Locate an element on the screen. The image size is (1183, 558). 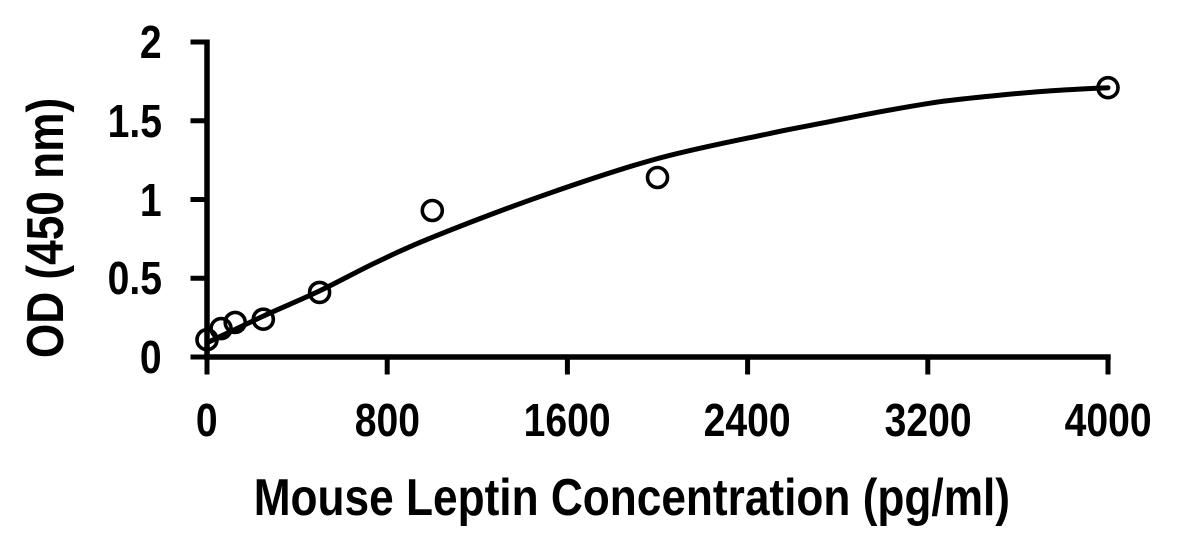
x-axis-title-text: Mouse Leptin Concentration (pg/ml) is located at coordinates (632, 498).